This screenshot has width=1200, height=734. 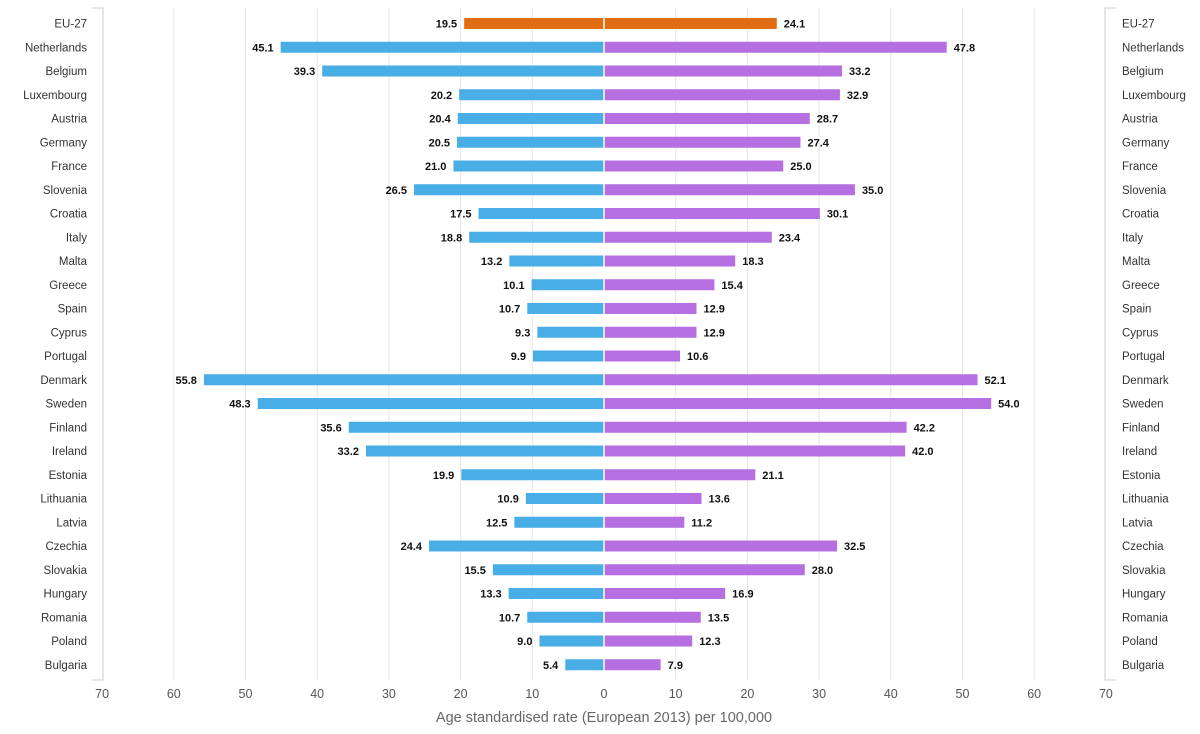 I want to click on category-label-right: France, so click(x=1140, y=167).